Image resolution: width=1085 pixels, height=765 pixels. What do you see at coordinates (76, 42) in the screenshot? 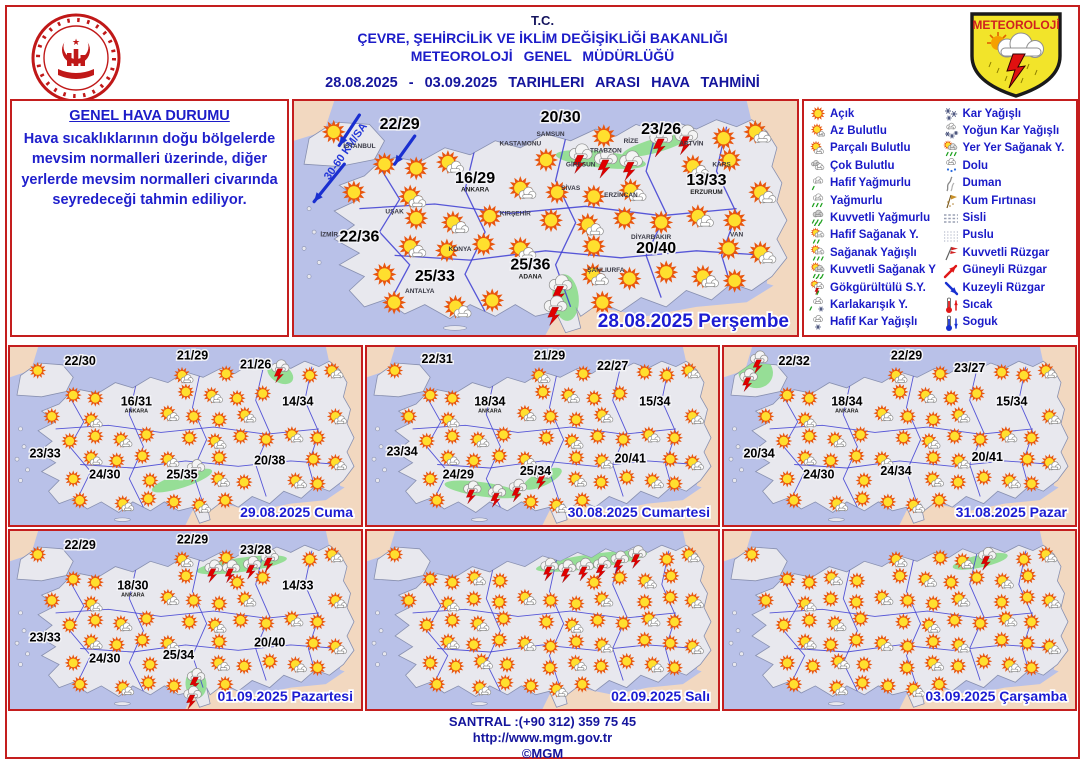
I see `crescent-star-icon: ★` at bounding box center [76, 42].